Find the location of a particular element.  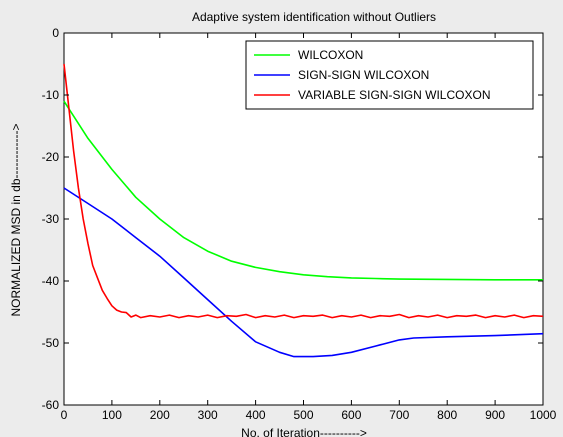

y-axis-label: NORMALIZED MSD in db------------> is located at coordinates (16, 220).